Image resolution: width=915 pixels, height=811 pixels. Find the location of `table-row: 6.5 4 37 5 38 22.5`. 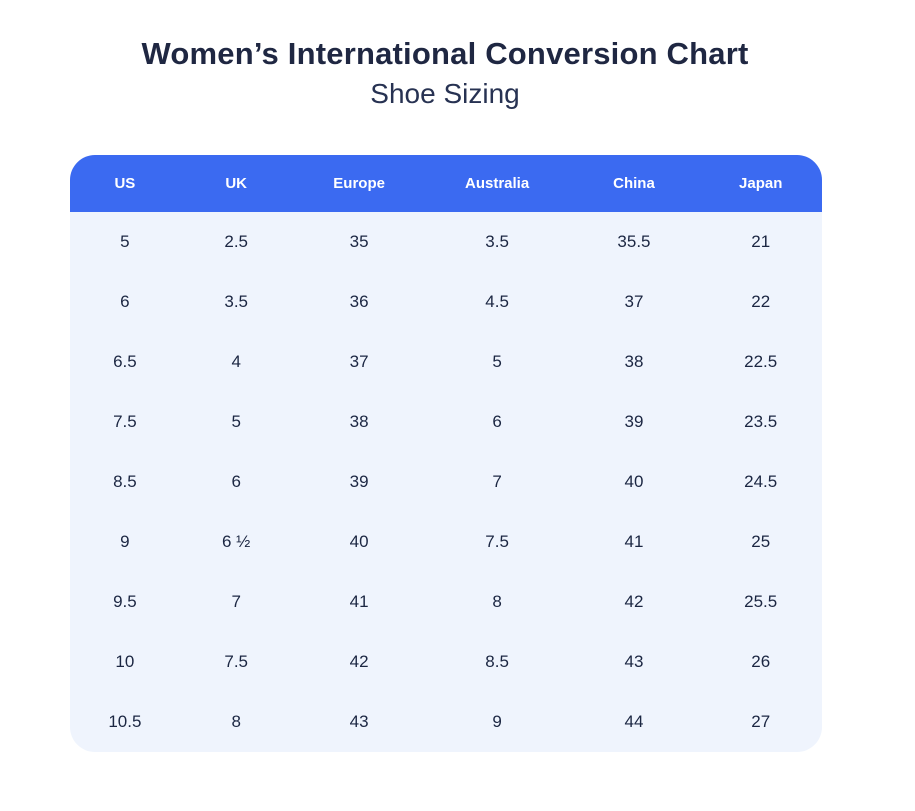

table-row: 6.5 4 37 5 38 22.5 is located at coordinates (446, 362).